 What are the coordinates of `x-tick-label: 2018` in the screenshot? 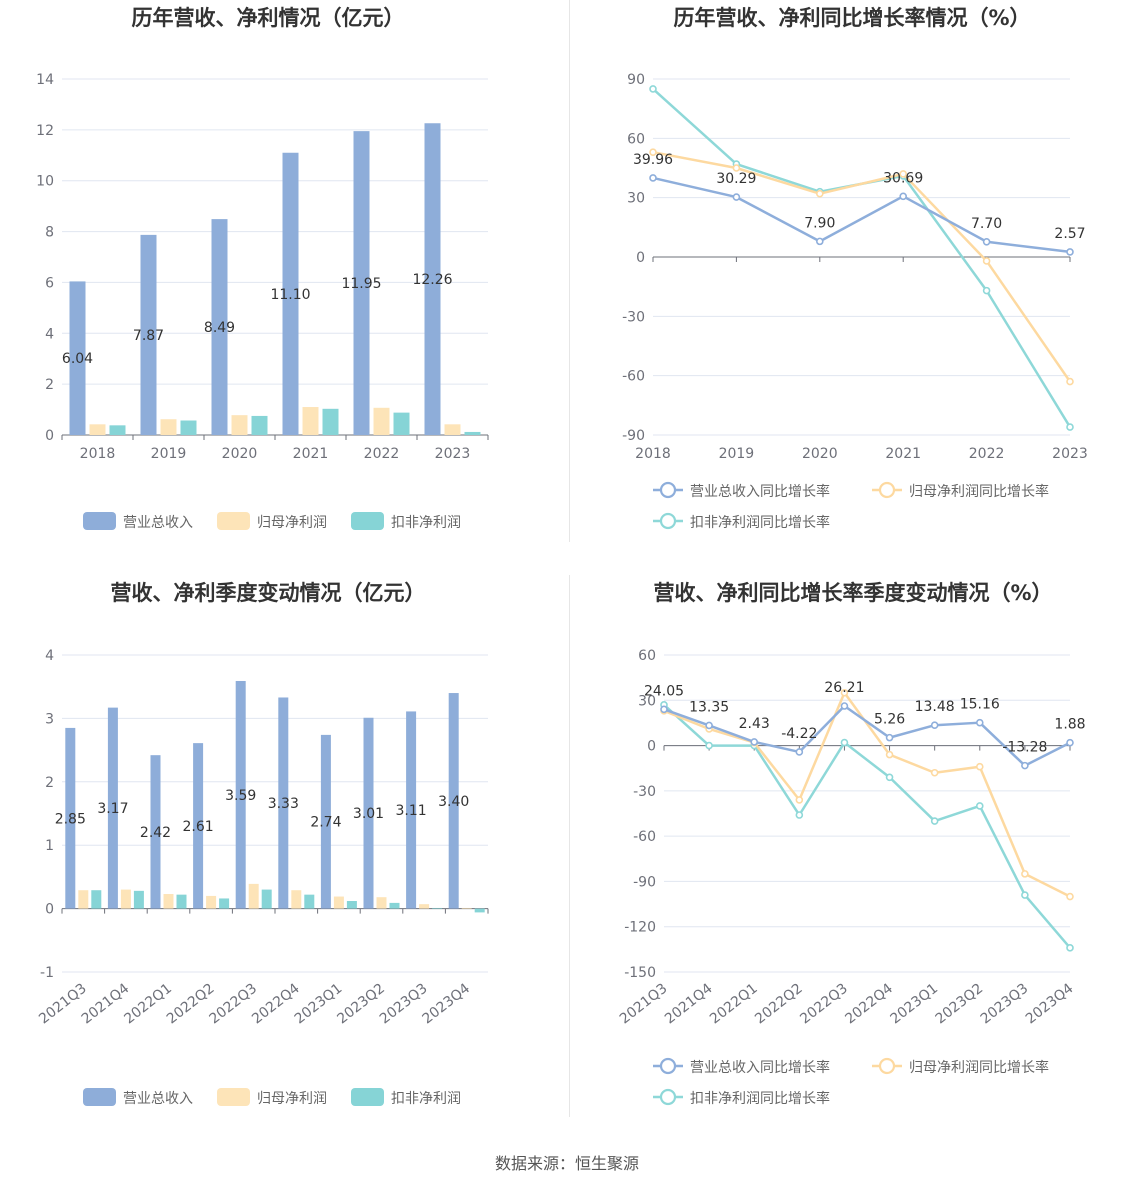 It's located at (653, 454).